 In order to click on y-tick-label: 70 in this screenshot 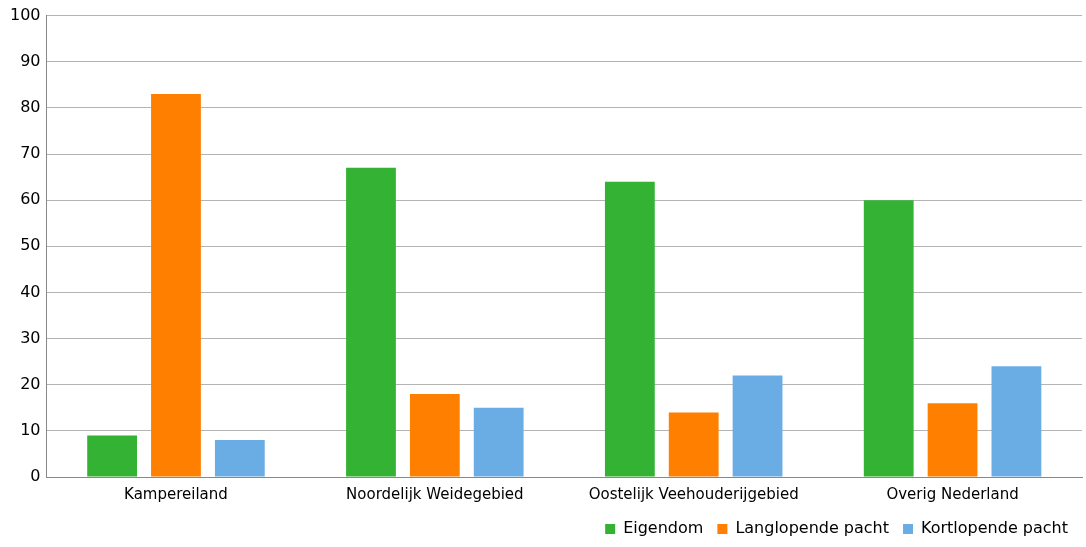, I will do `click(30, 153)`.